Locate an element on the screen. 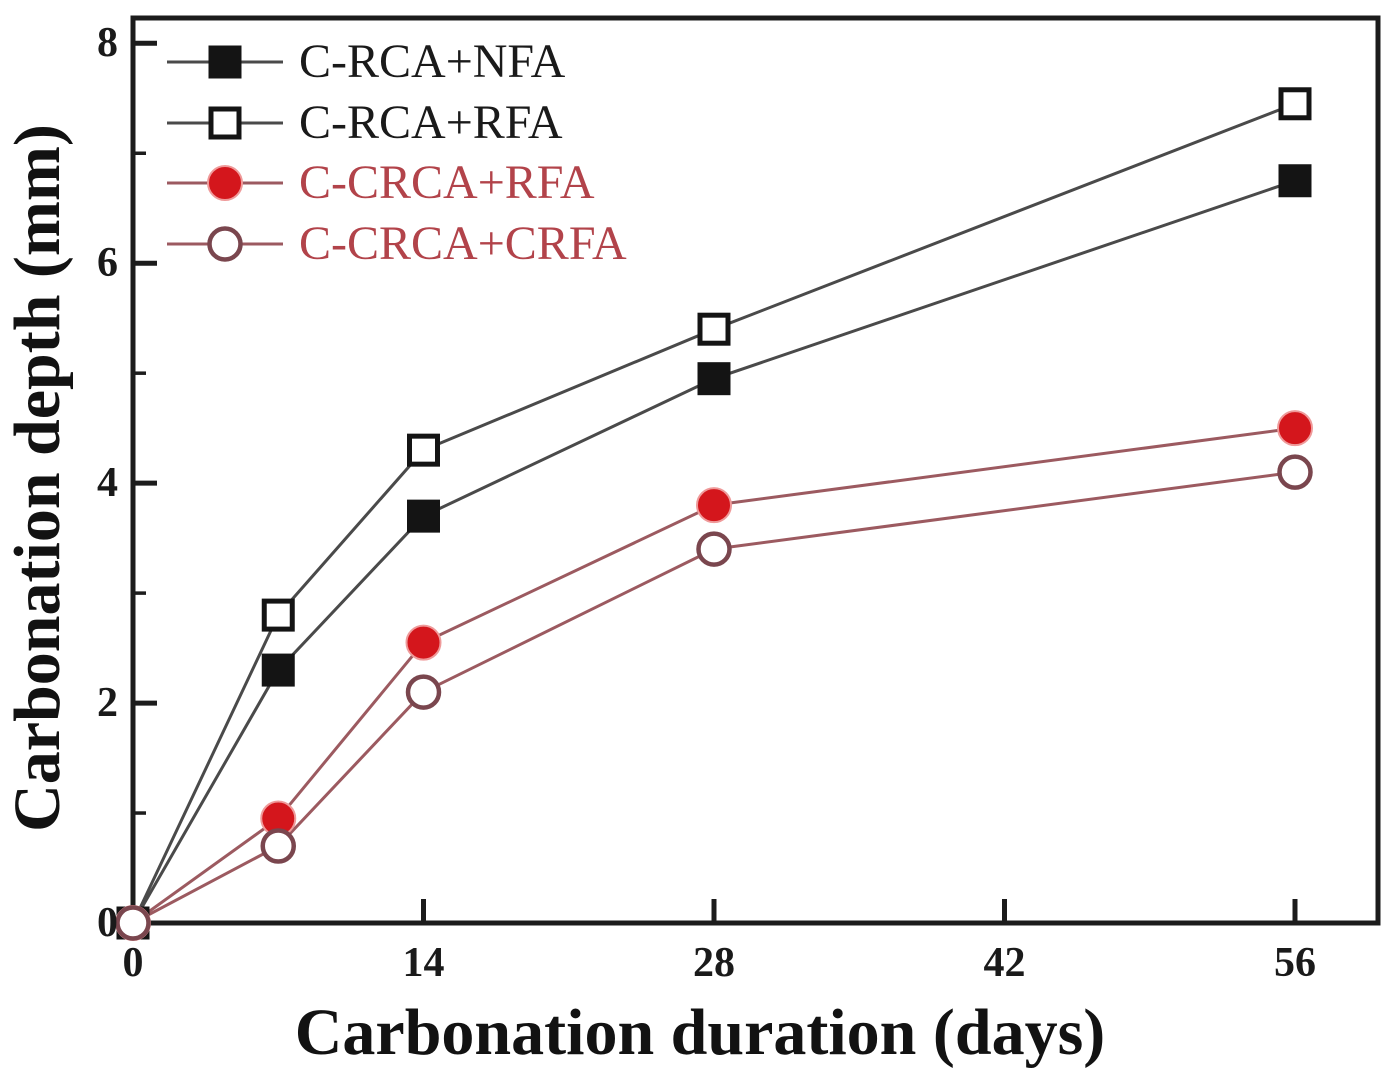  legend-label: C-RCA+RFA is located at coordinates (431, 122).